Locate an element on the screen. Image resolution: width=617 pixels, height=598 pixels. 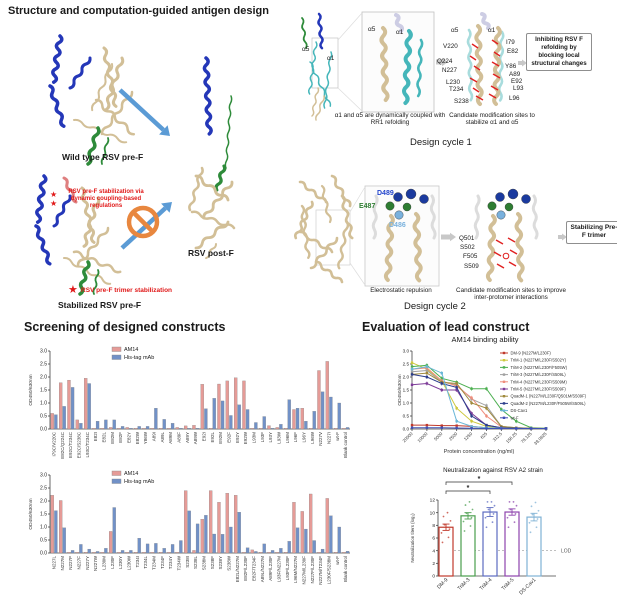
residue-d489-label: D489 is located at coordinates (385, 193).